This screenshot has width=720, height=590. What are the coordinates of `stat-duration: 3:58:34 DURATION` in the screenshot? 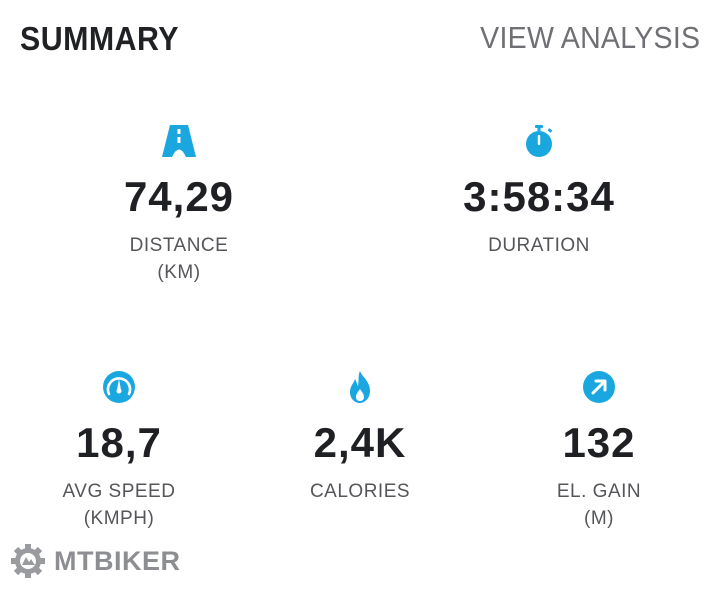 It's located at (539, 192).